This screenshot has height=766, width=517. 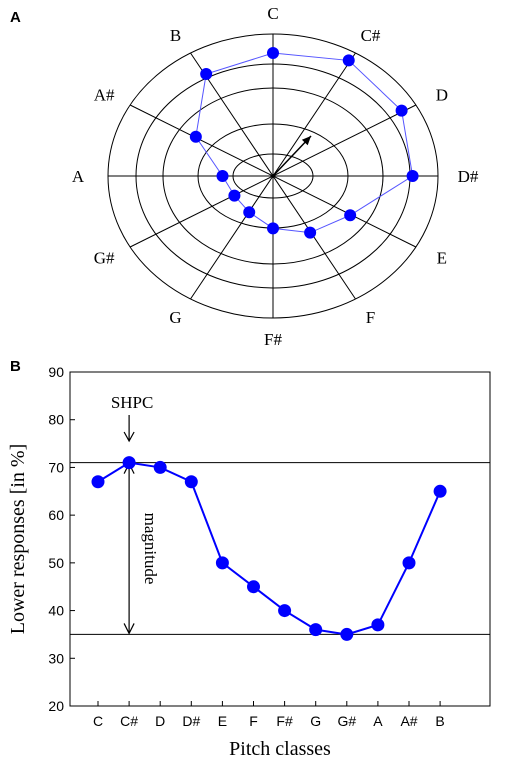 I want to click on polar-series, so click(x=304, y=143).